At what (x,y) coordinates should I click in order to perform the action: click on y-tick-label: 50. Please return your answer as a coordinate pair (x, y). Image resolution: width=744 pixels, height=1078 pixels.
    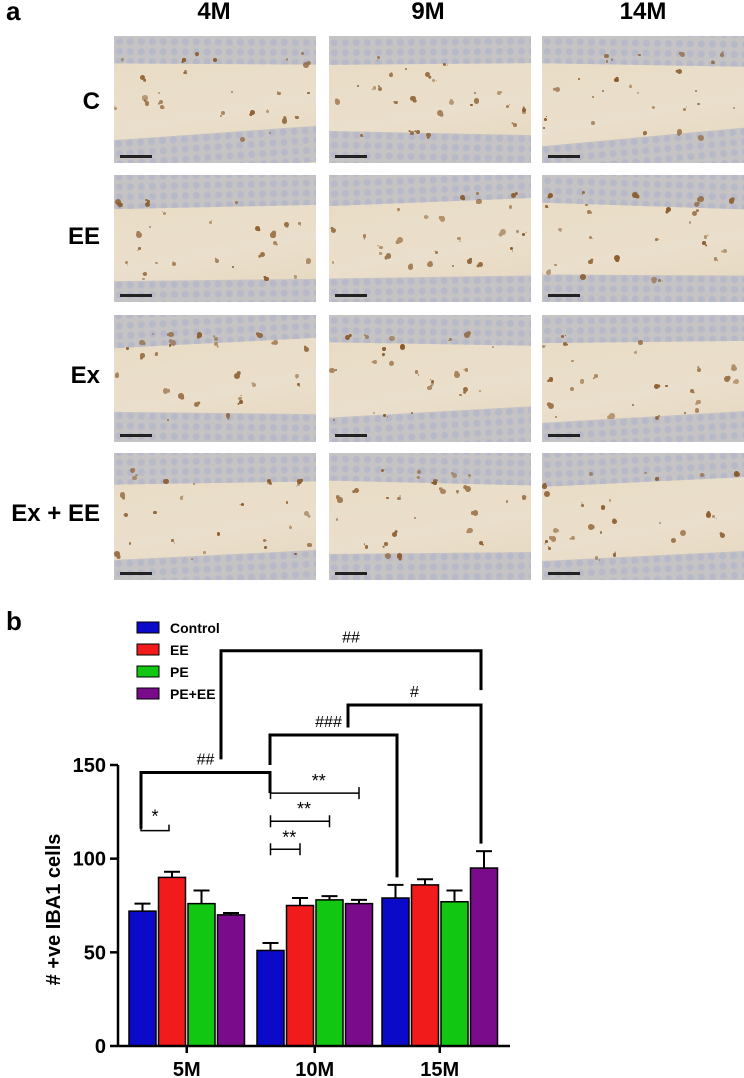
    Looking at the image, I should click on (95, 953).